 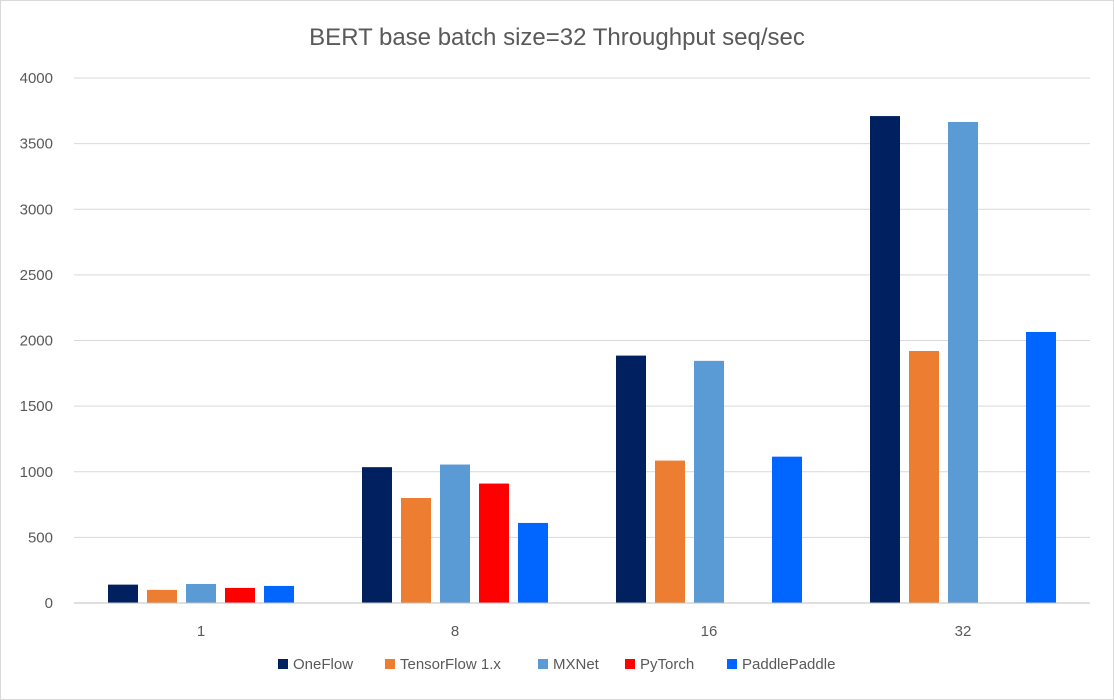 What do you see at coordinates (667, 664) in the screenshot?
I see `legend-label: PyTorch` at bounding box center [667, 664].